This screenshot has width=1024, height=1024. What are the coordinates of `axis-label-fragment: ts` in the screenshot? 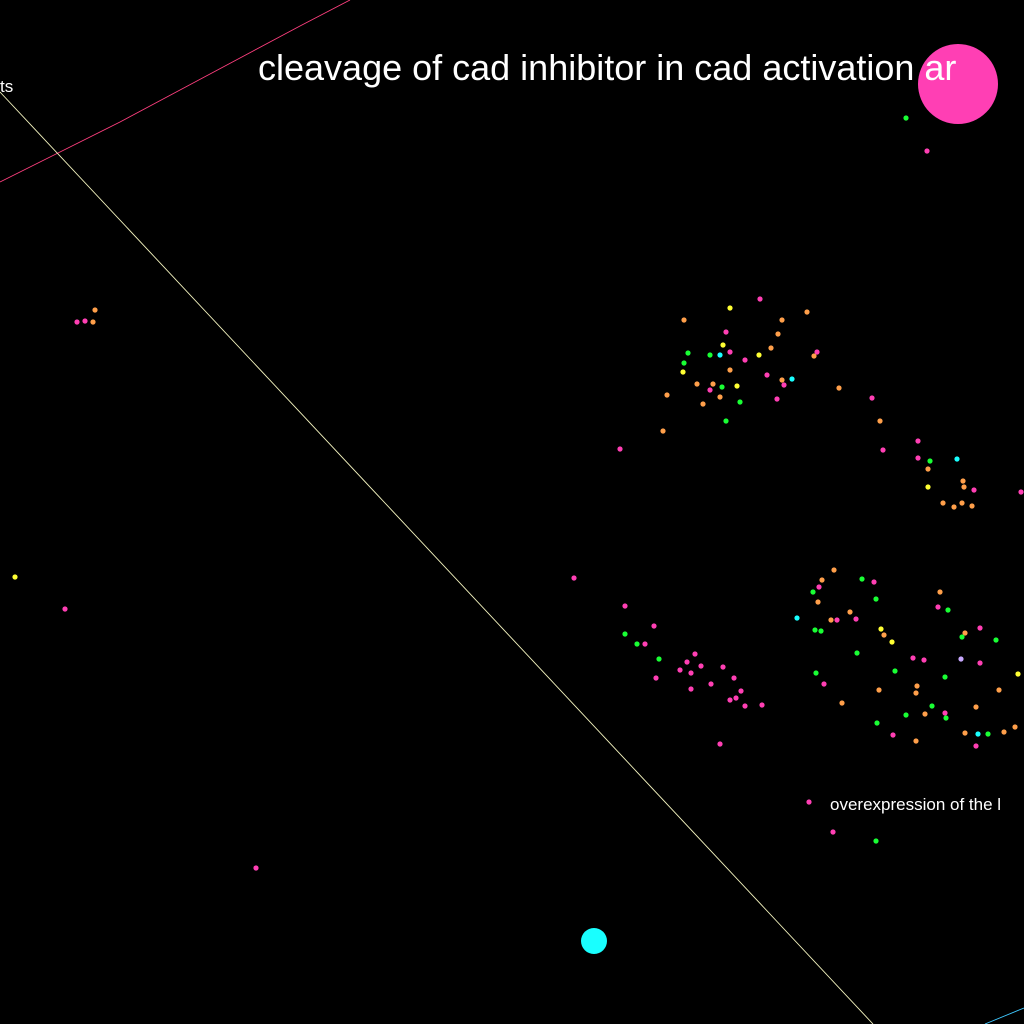 It's located at (6, 86).